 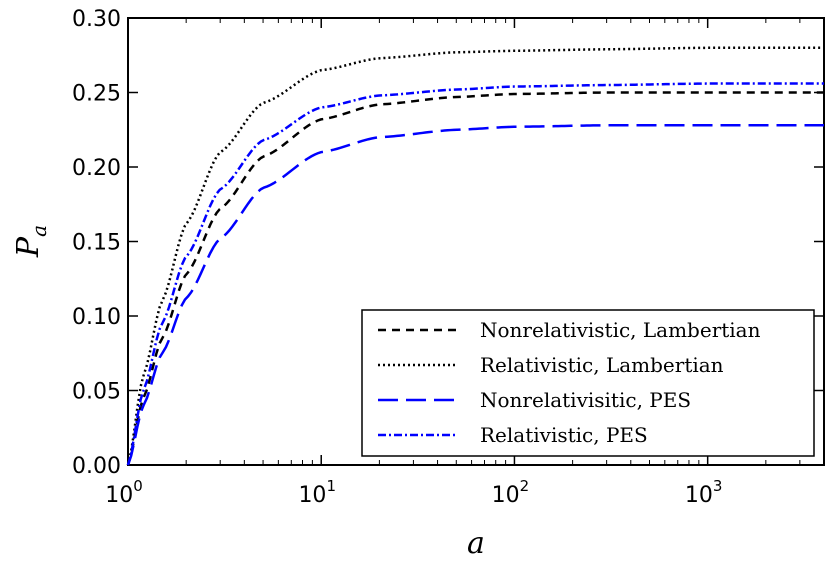 I want to click on y-tick-label: 0.15, so click(x=96, y=243).